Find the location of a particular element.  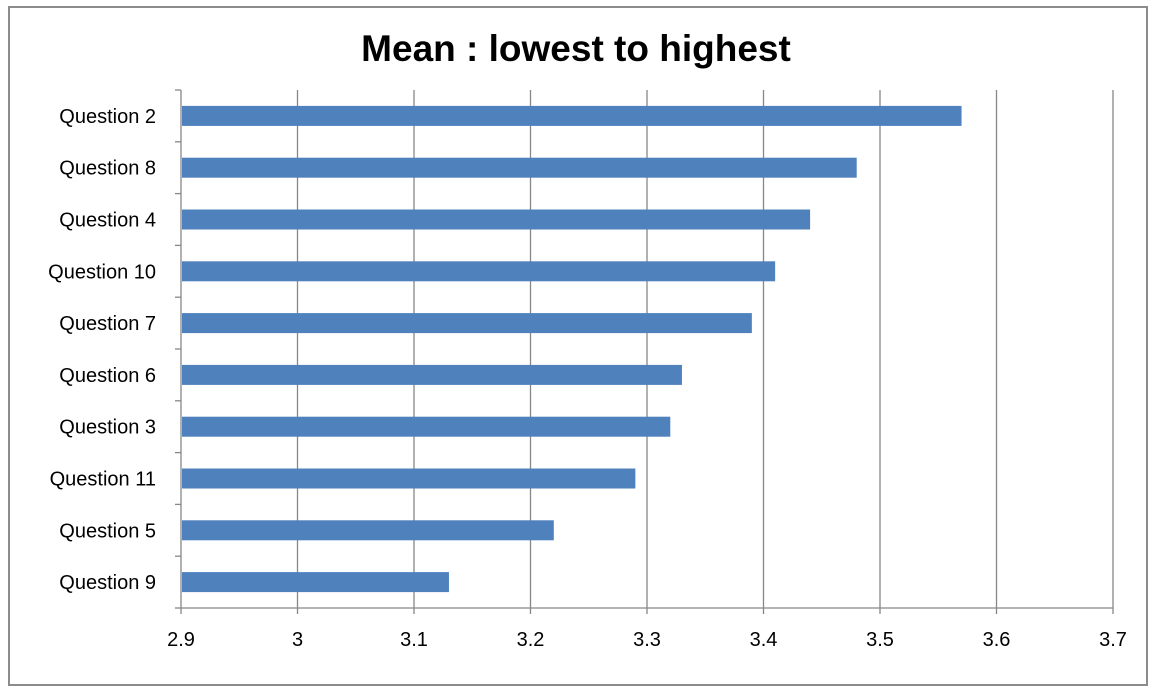

y-category-label: Question 10 is located at coordinates (102, 272).